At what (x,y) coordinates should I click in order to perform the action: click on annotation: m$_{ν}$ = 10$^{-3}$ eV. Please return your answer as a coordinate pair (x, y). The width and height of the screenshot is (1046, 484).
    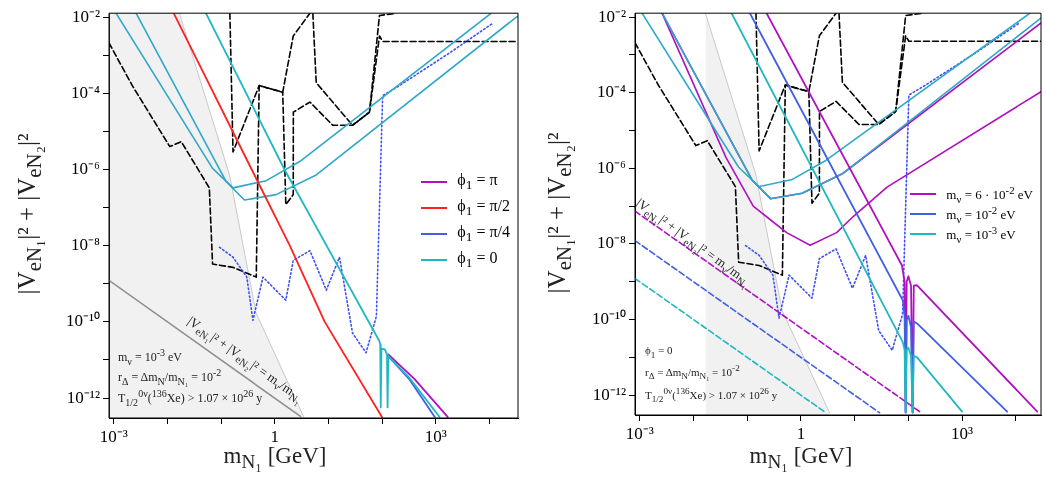
    Looking at the image, I should click on (150, 357).